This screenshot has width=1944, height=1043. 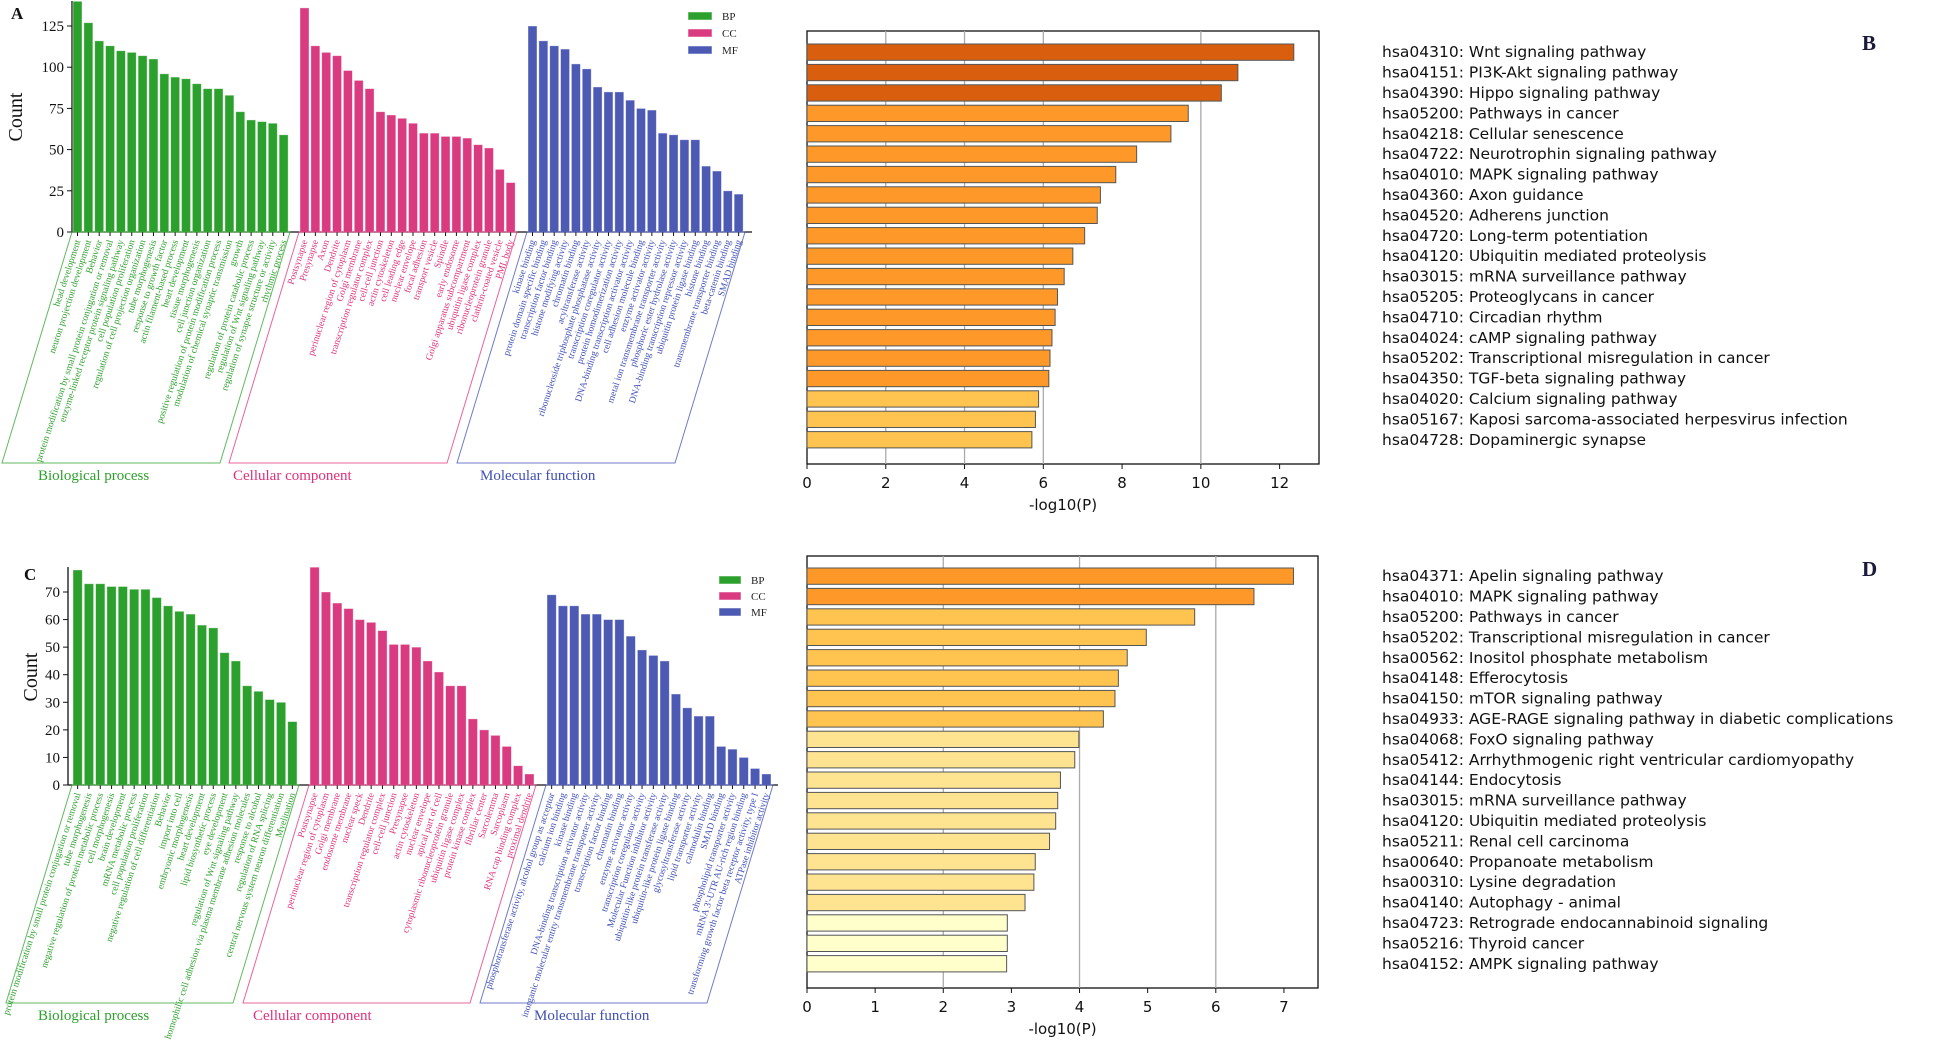 What do you see at coordinates (53, 27) in the screenshot?
I see `y-tick-label: 125` at bounding box center [53, 27].